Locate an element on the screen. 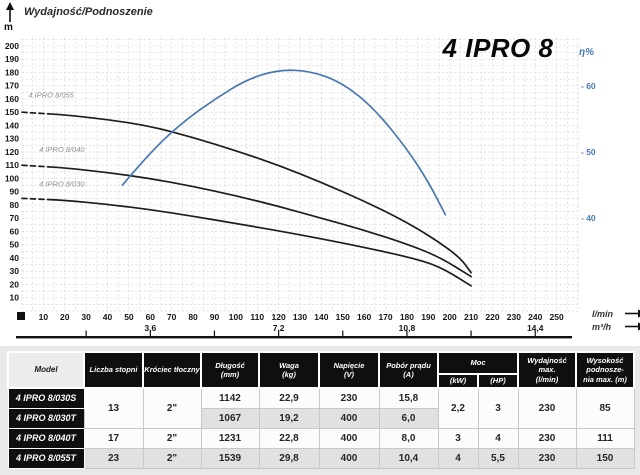 Image resolution: width=640 pixels, height=475 pixels. y-axis-unit-label: m is located at coordinates (8, 27).